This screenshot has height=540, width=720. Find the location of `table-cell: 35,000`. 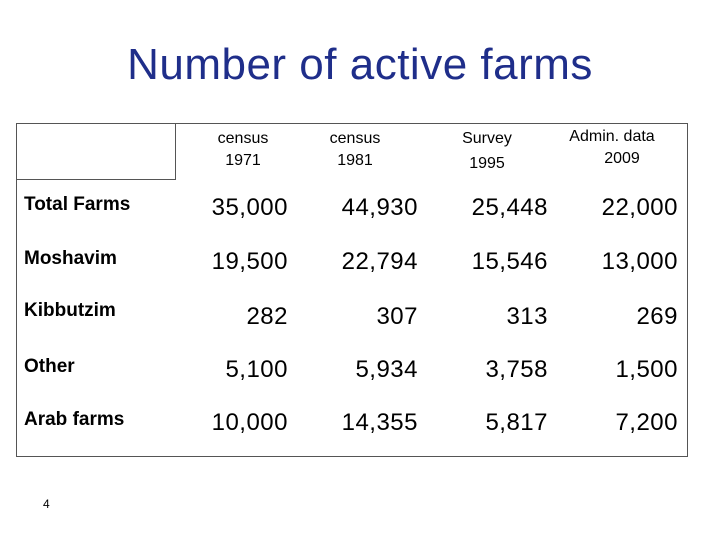

table-cell: 35,000 is located at coordinates (249, 207).